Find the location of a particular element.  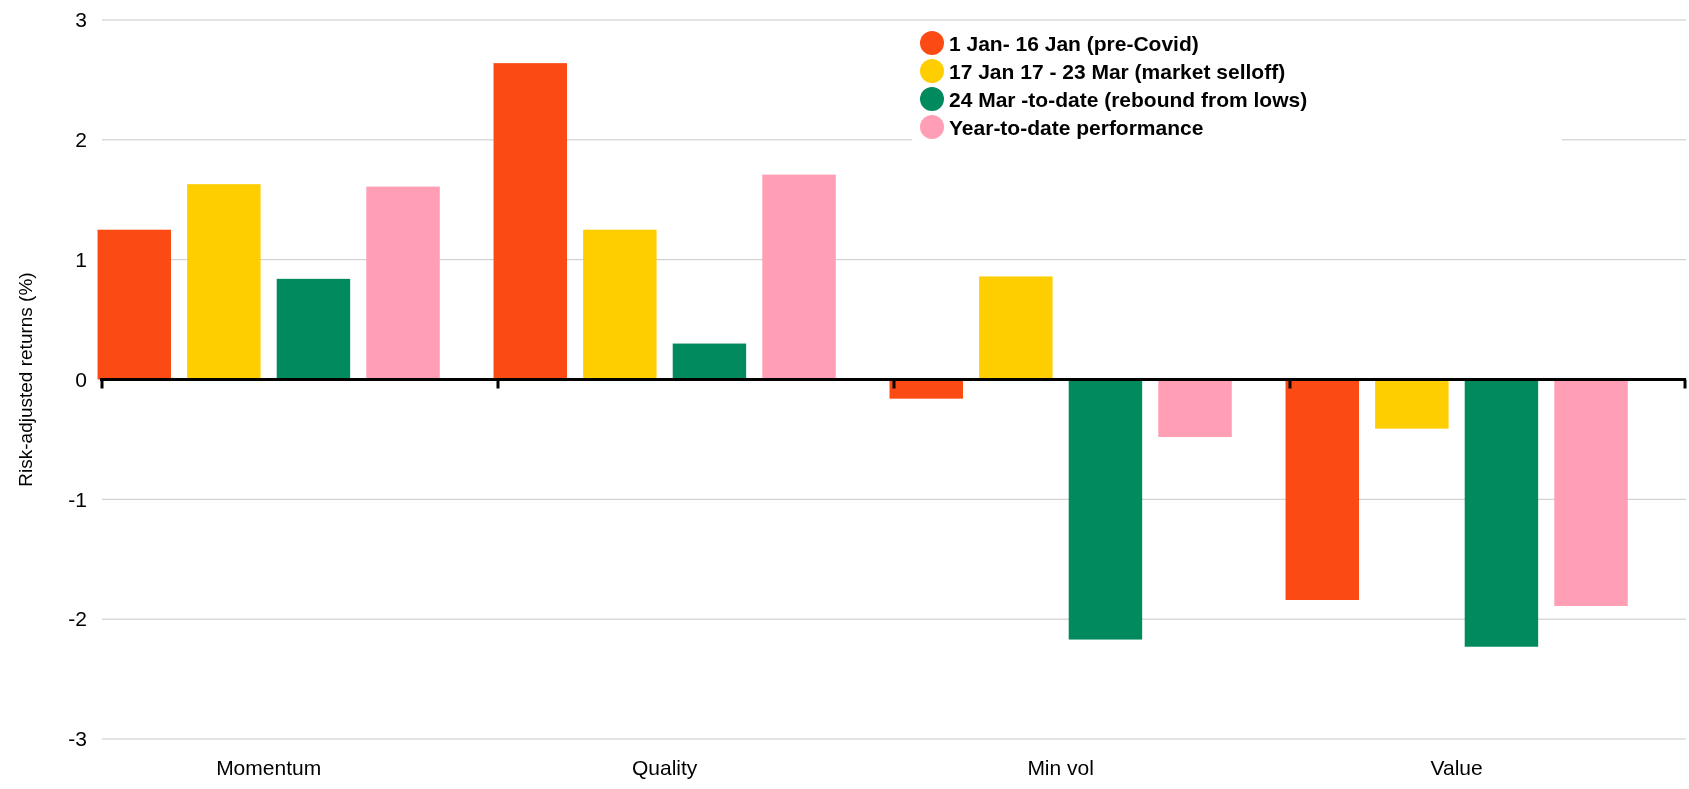

x-tick-label: Value is located at coordinates (1456, 767).